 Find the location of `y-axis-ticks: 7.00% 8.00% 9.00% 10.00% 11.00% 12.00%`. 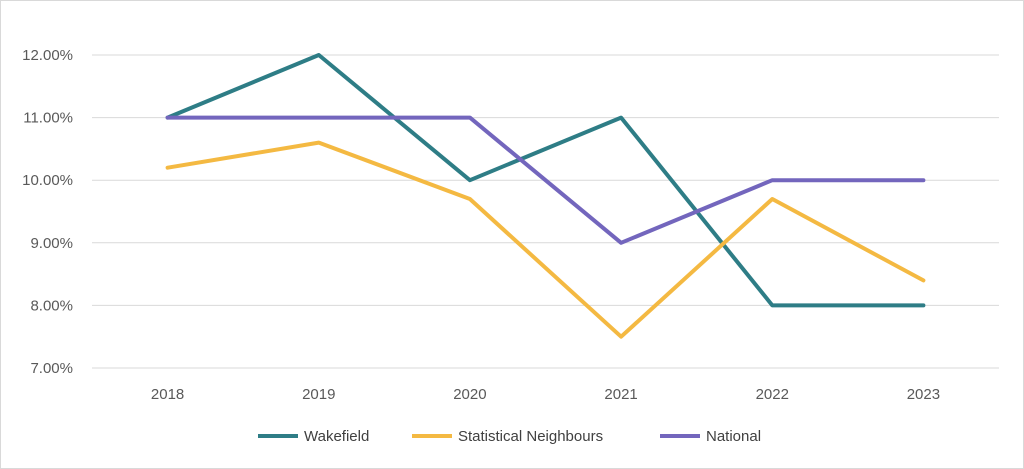

y-axis-ticks: 7.00% 8.00% 9.00% 10.00% 11.00% 12.00% is located at coordinates (47, 212).